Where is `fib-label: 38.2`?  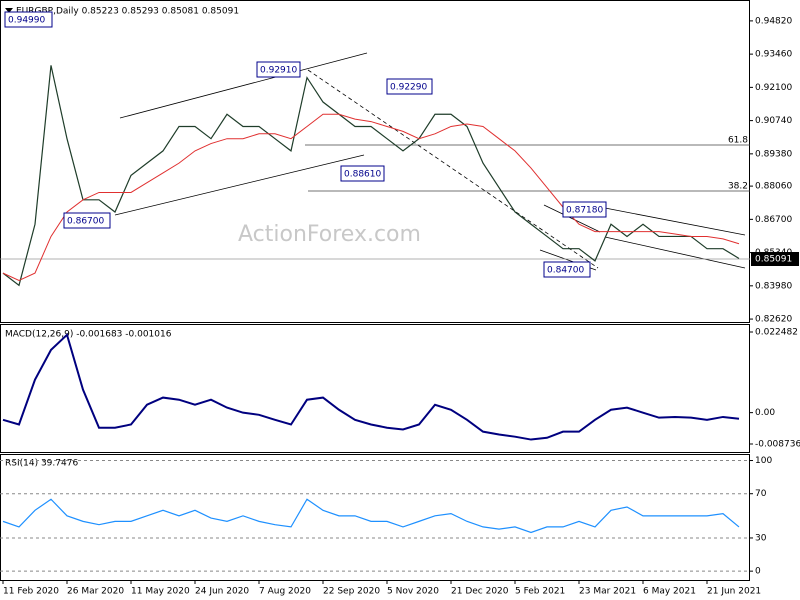 fib-label: 38.2 is located at coordinates (738, 187).